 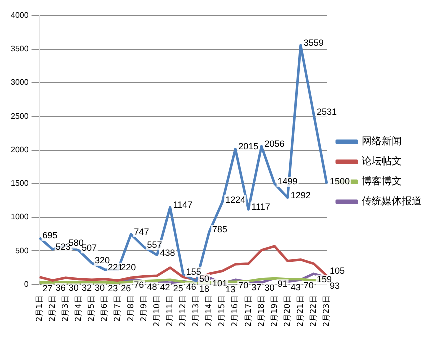 I want to click on data-label: 507, so click(x=89, y=248).